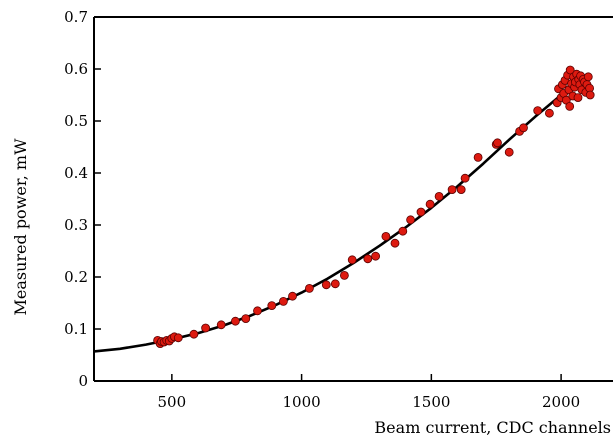  Describe the element at coordinates (20, 227) in the screenshot. I see `y-axis-label: Measured power, mW` at that location.